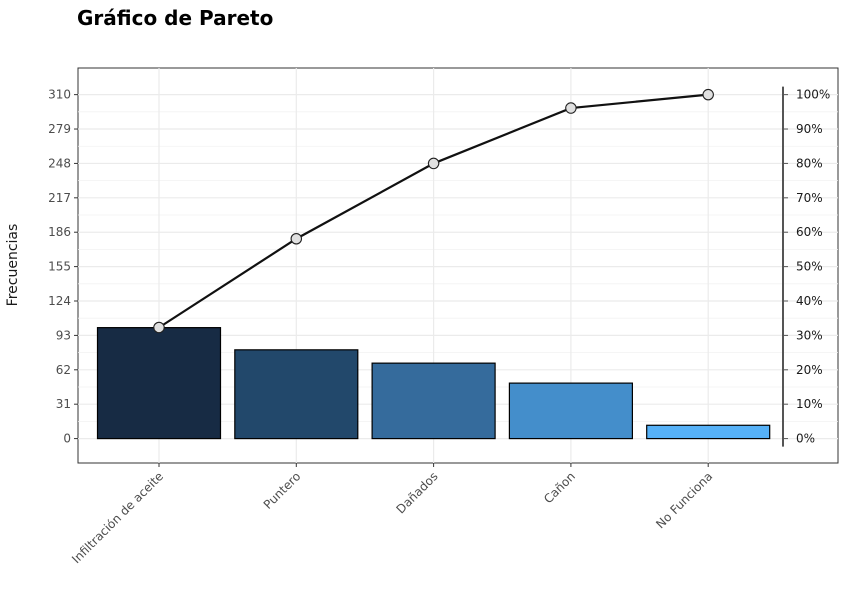 The image size is (862, 615). I want to click on y2-tick-label: 20%, so click(809, 370).